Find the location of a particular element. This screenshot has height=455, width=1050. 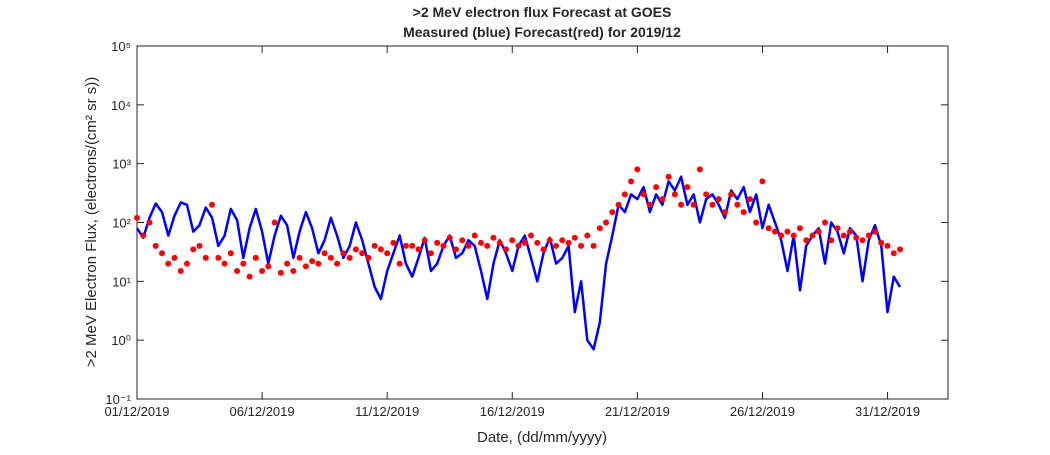

y-tick-label: 10² is located at coordinates (121, 223).